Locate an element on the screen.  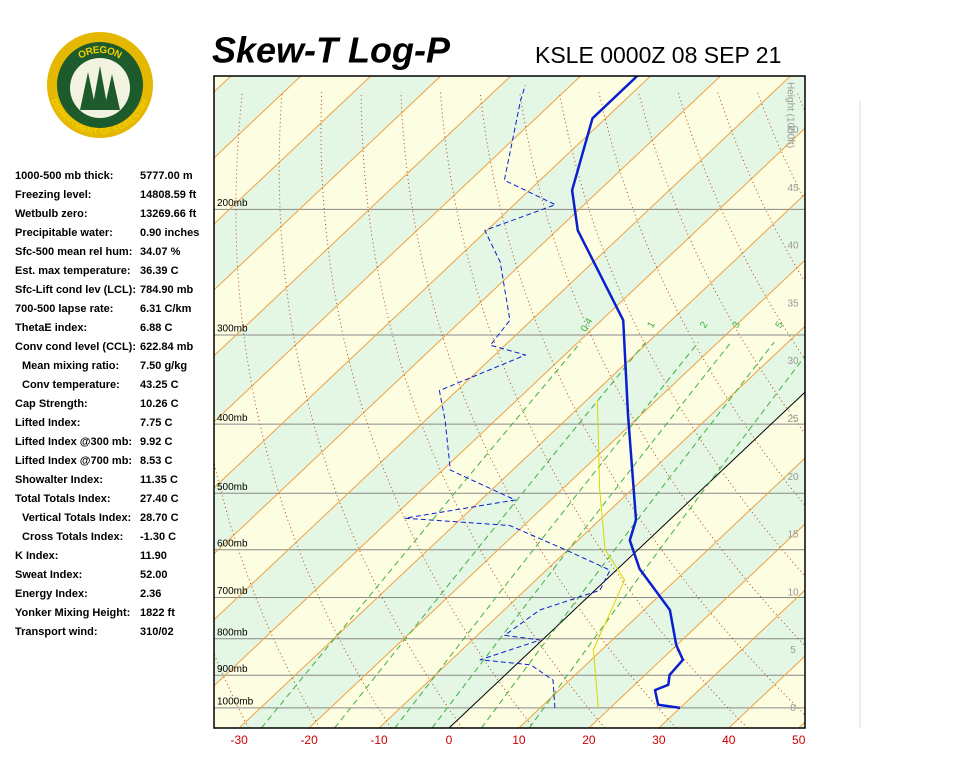
mixing-ratio-label: 2 is located at coordinates (704, 325).